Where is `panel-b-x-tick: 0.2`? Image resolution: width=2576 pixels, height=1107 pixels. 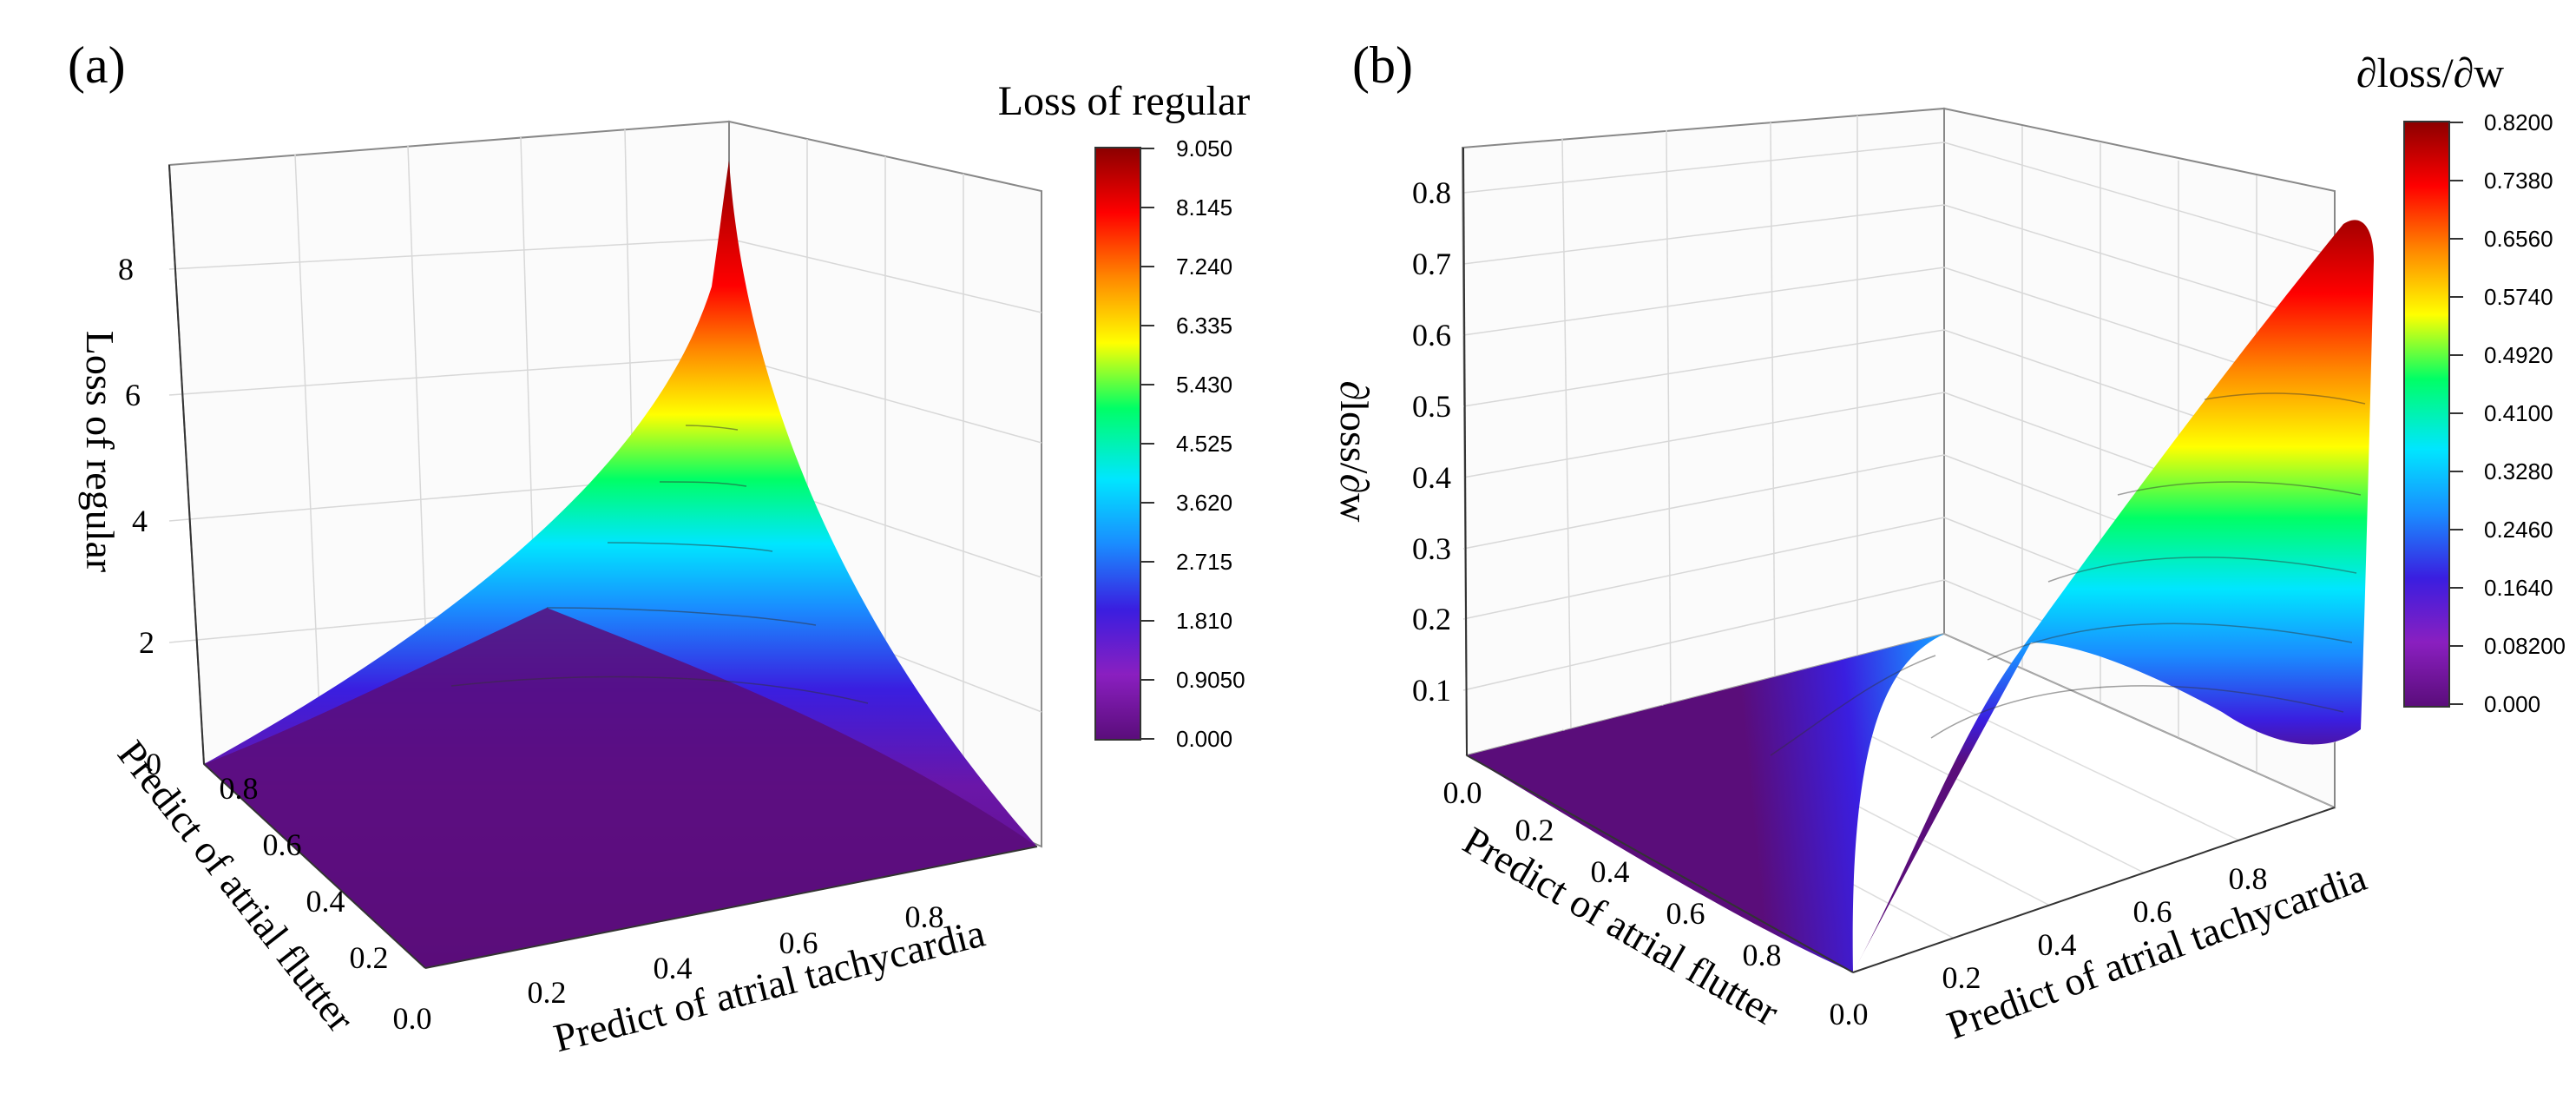 panel-b-x-tick: 0.2 is located at coordinates (1961, 977).